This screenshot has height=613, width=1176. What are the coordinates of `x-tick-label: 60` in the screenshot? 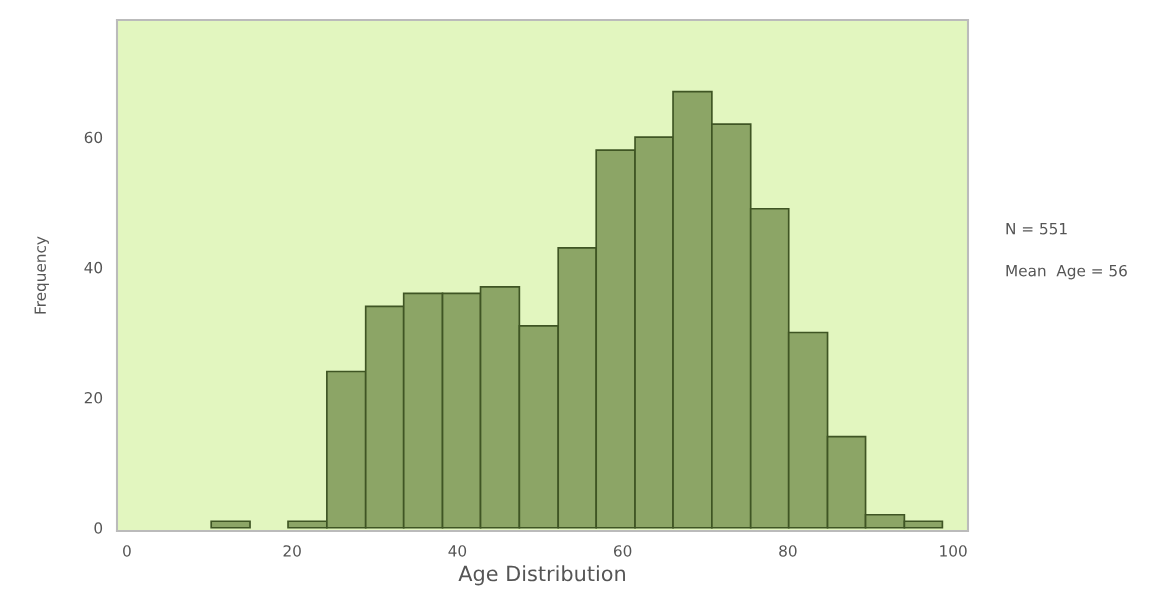 It's located at (622, 551).